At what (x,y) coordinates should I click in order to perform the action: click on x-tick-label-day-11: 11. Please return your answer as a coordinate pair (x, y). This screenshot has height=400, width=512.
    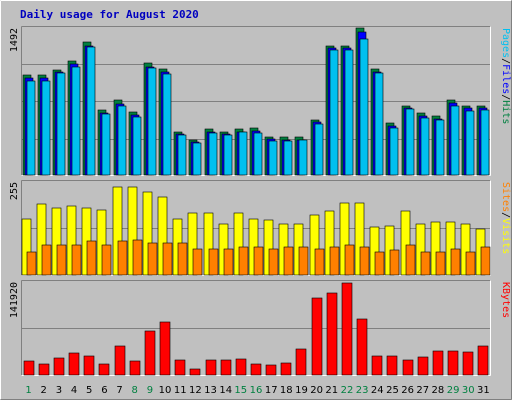
    Looking at the image, I should click on (180, 390).